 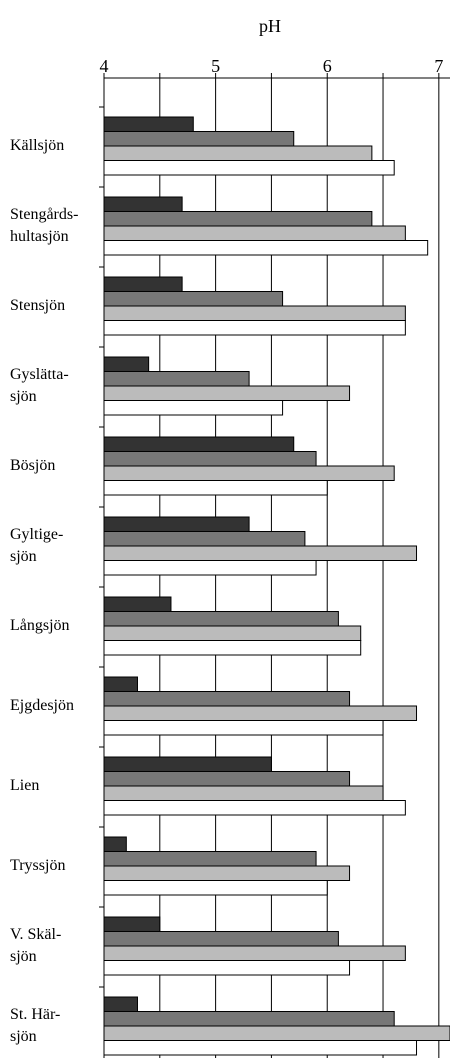 I want to click on x-tick-label: 4, so click(x=104, y=66).